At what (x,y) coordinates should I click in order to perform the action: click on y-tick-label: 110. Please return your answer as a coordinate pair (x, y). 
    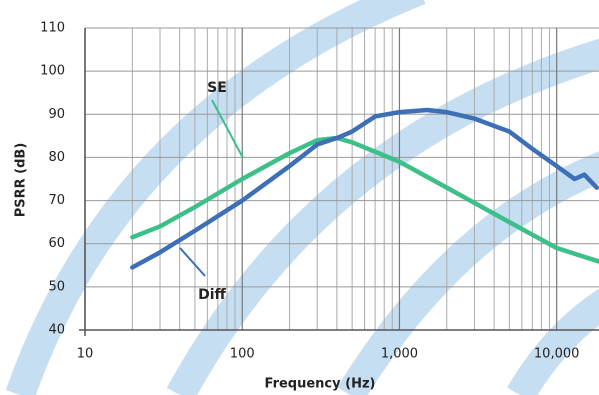
    Looking at the image, I should click on (52, 28).